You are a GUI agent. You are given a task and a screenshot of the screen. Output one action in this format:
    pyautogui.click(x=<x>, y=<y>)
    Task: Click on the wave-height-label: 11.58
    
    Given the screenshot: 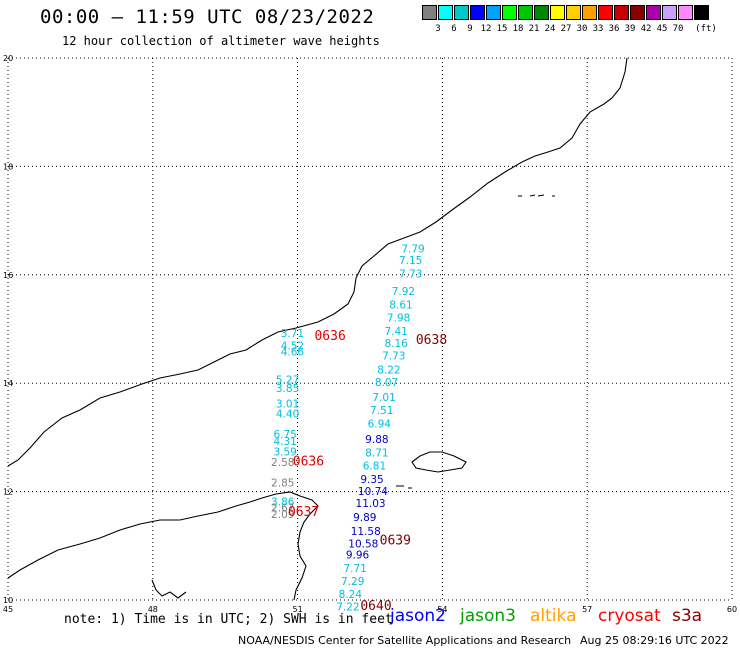 What is the action you would take?
    pyautogui.click(x=366, y=532)
    